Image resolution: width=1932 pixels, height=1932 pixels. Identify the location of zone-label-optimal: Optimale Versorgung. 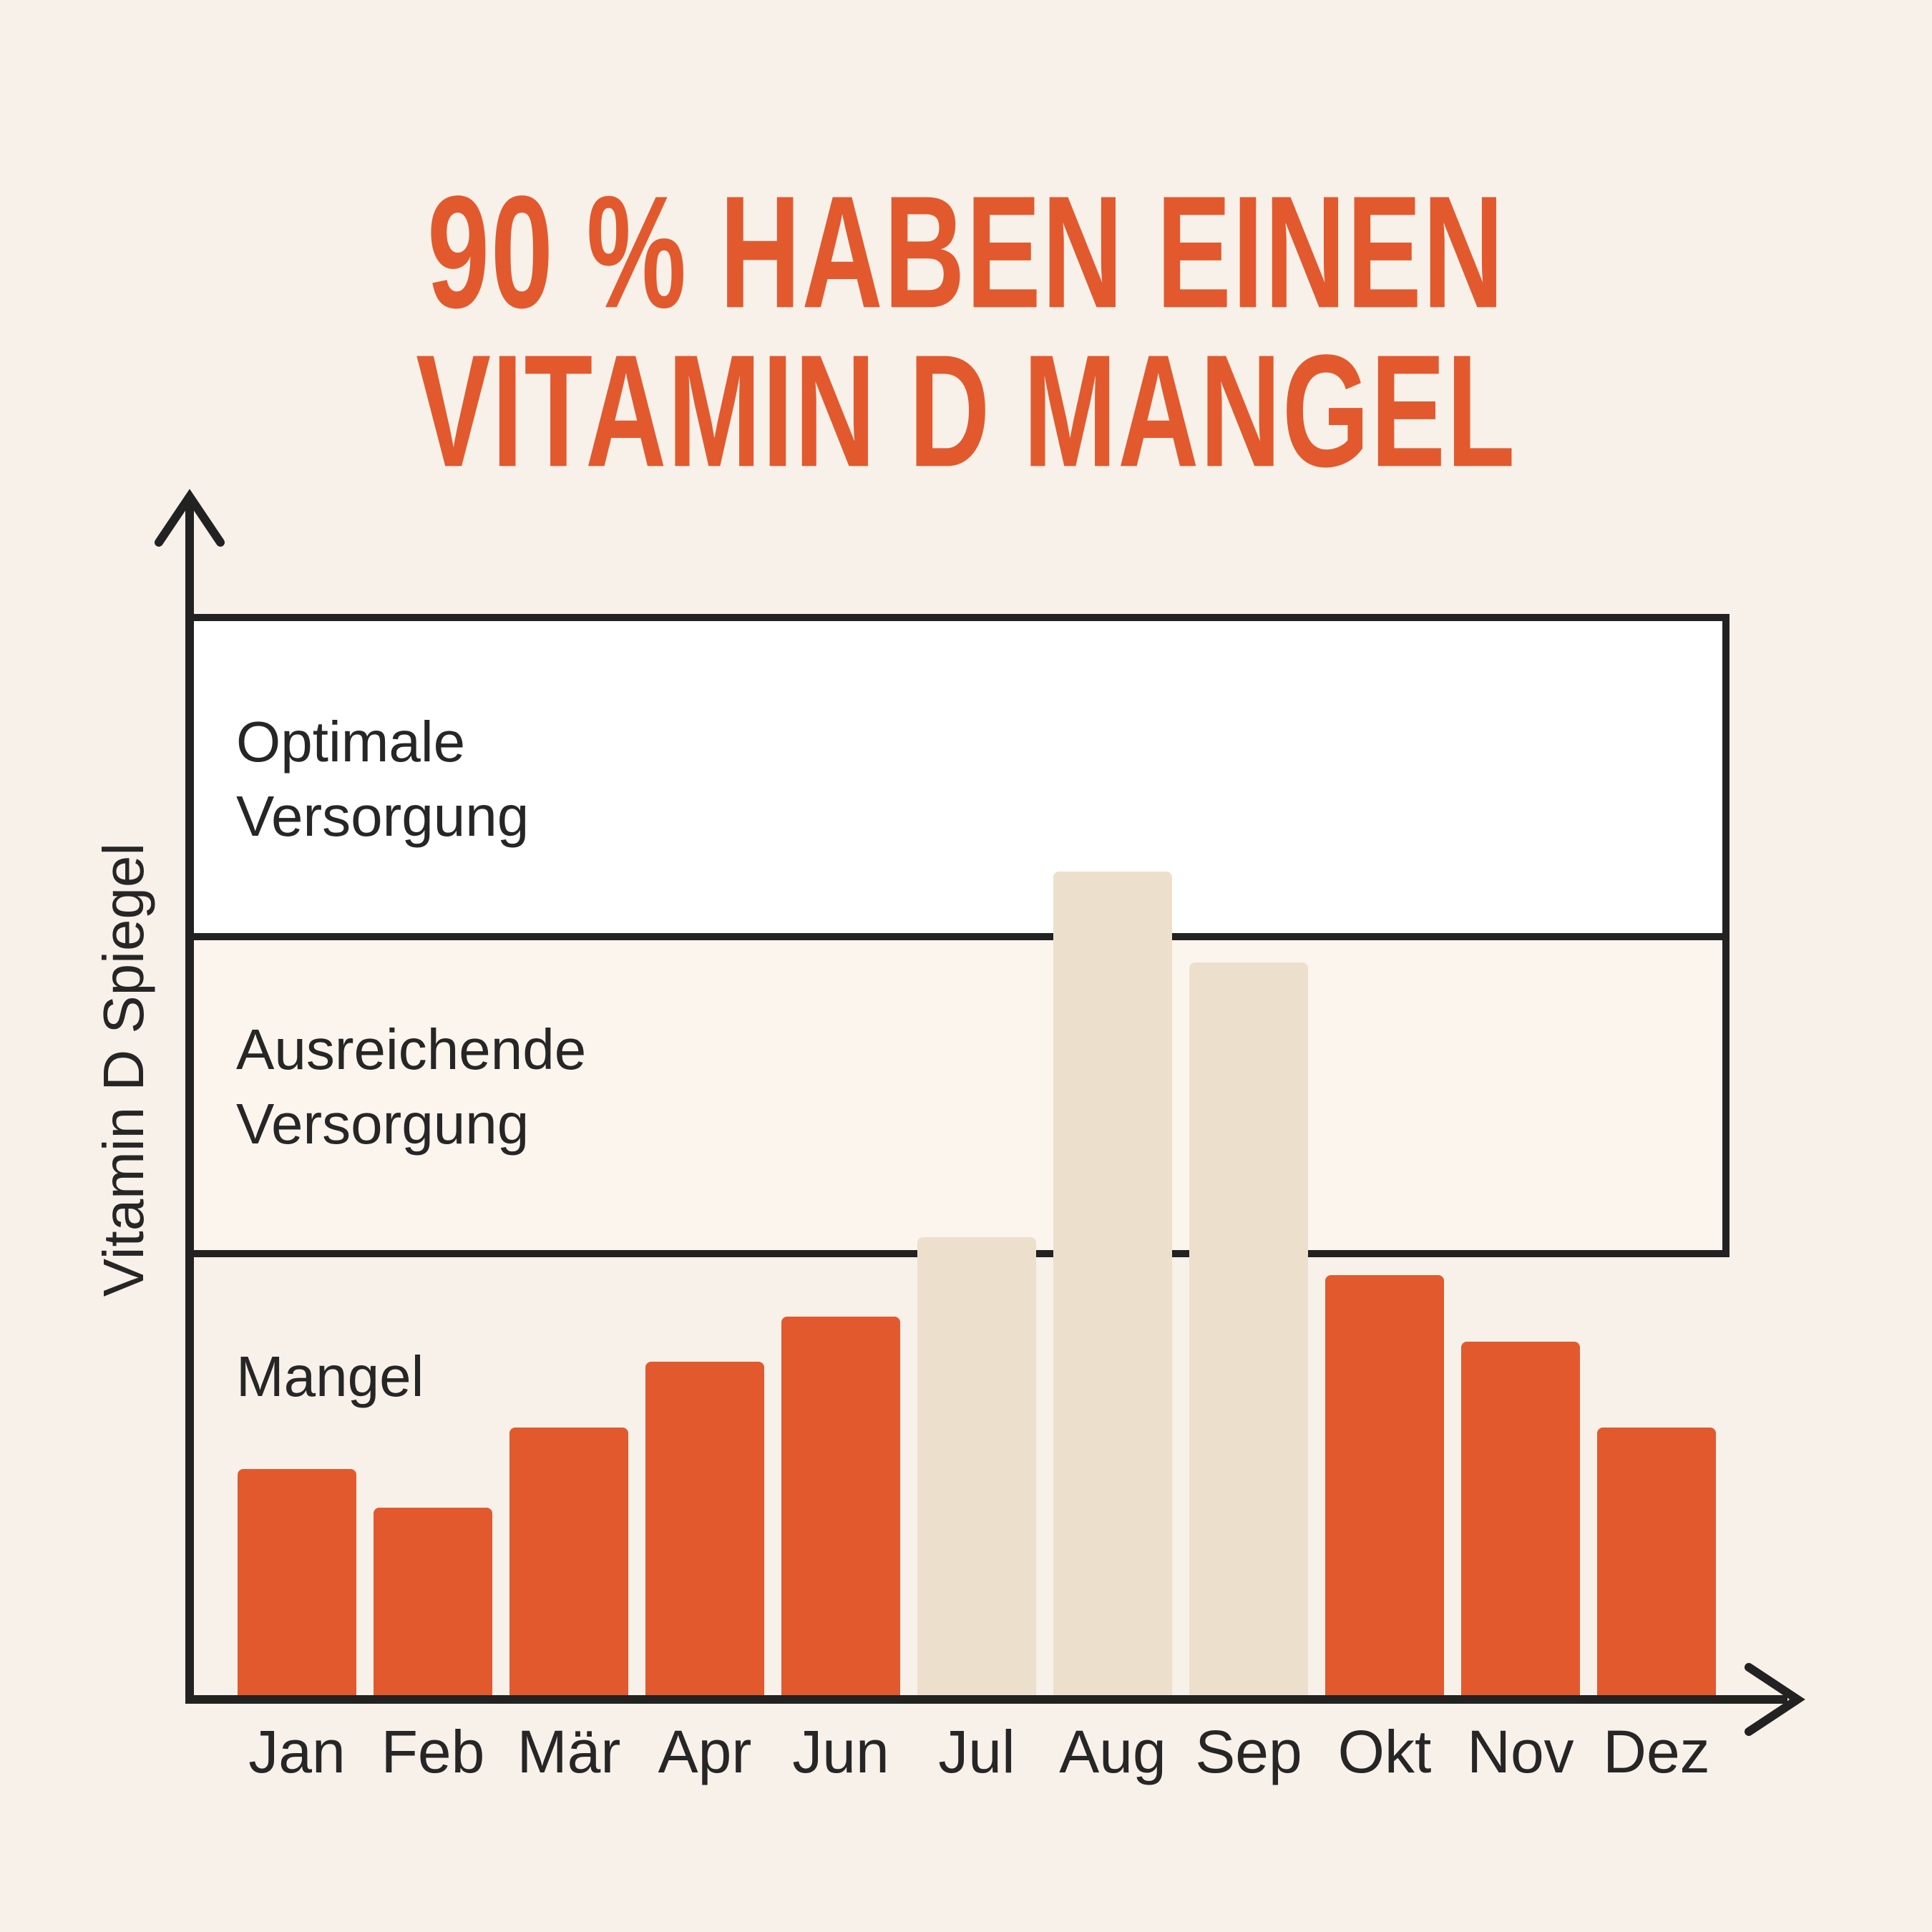
(383, 779).